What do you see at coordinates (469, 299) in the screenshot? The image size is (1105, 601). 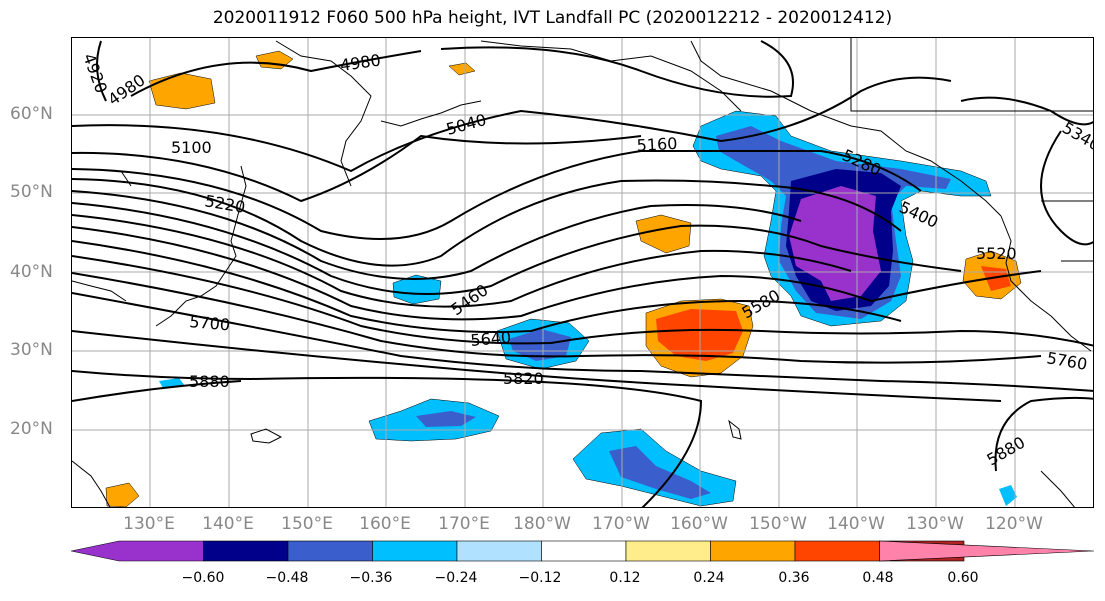 I see `contour-label: 5460` at bounding box center [469, 299].